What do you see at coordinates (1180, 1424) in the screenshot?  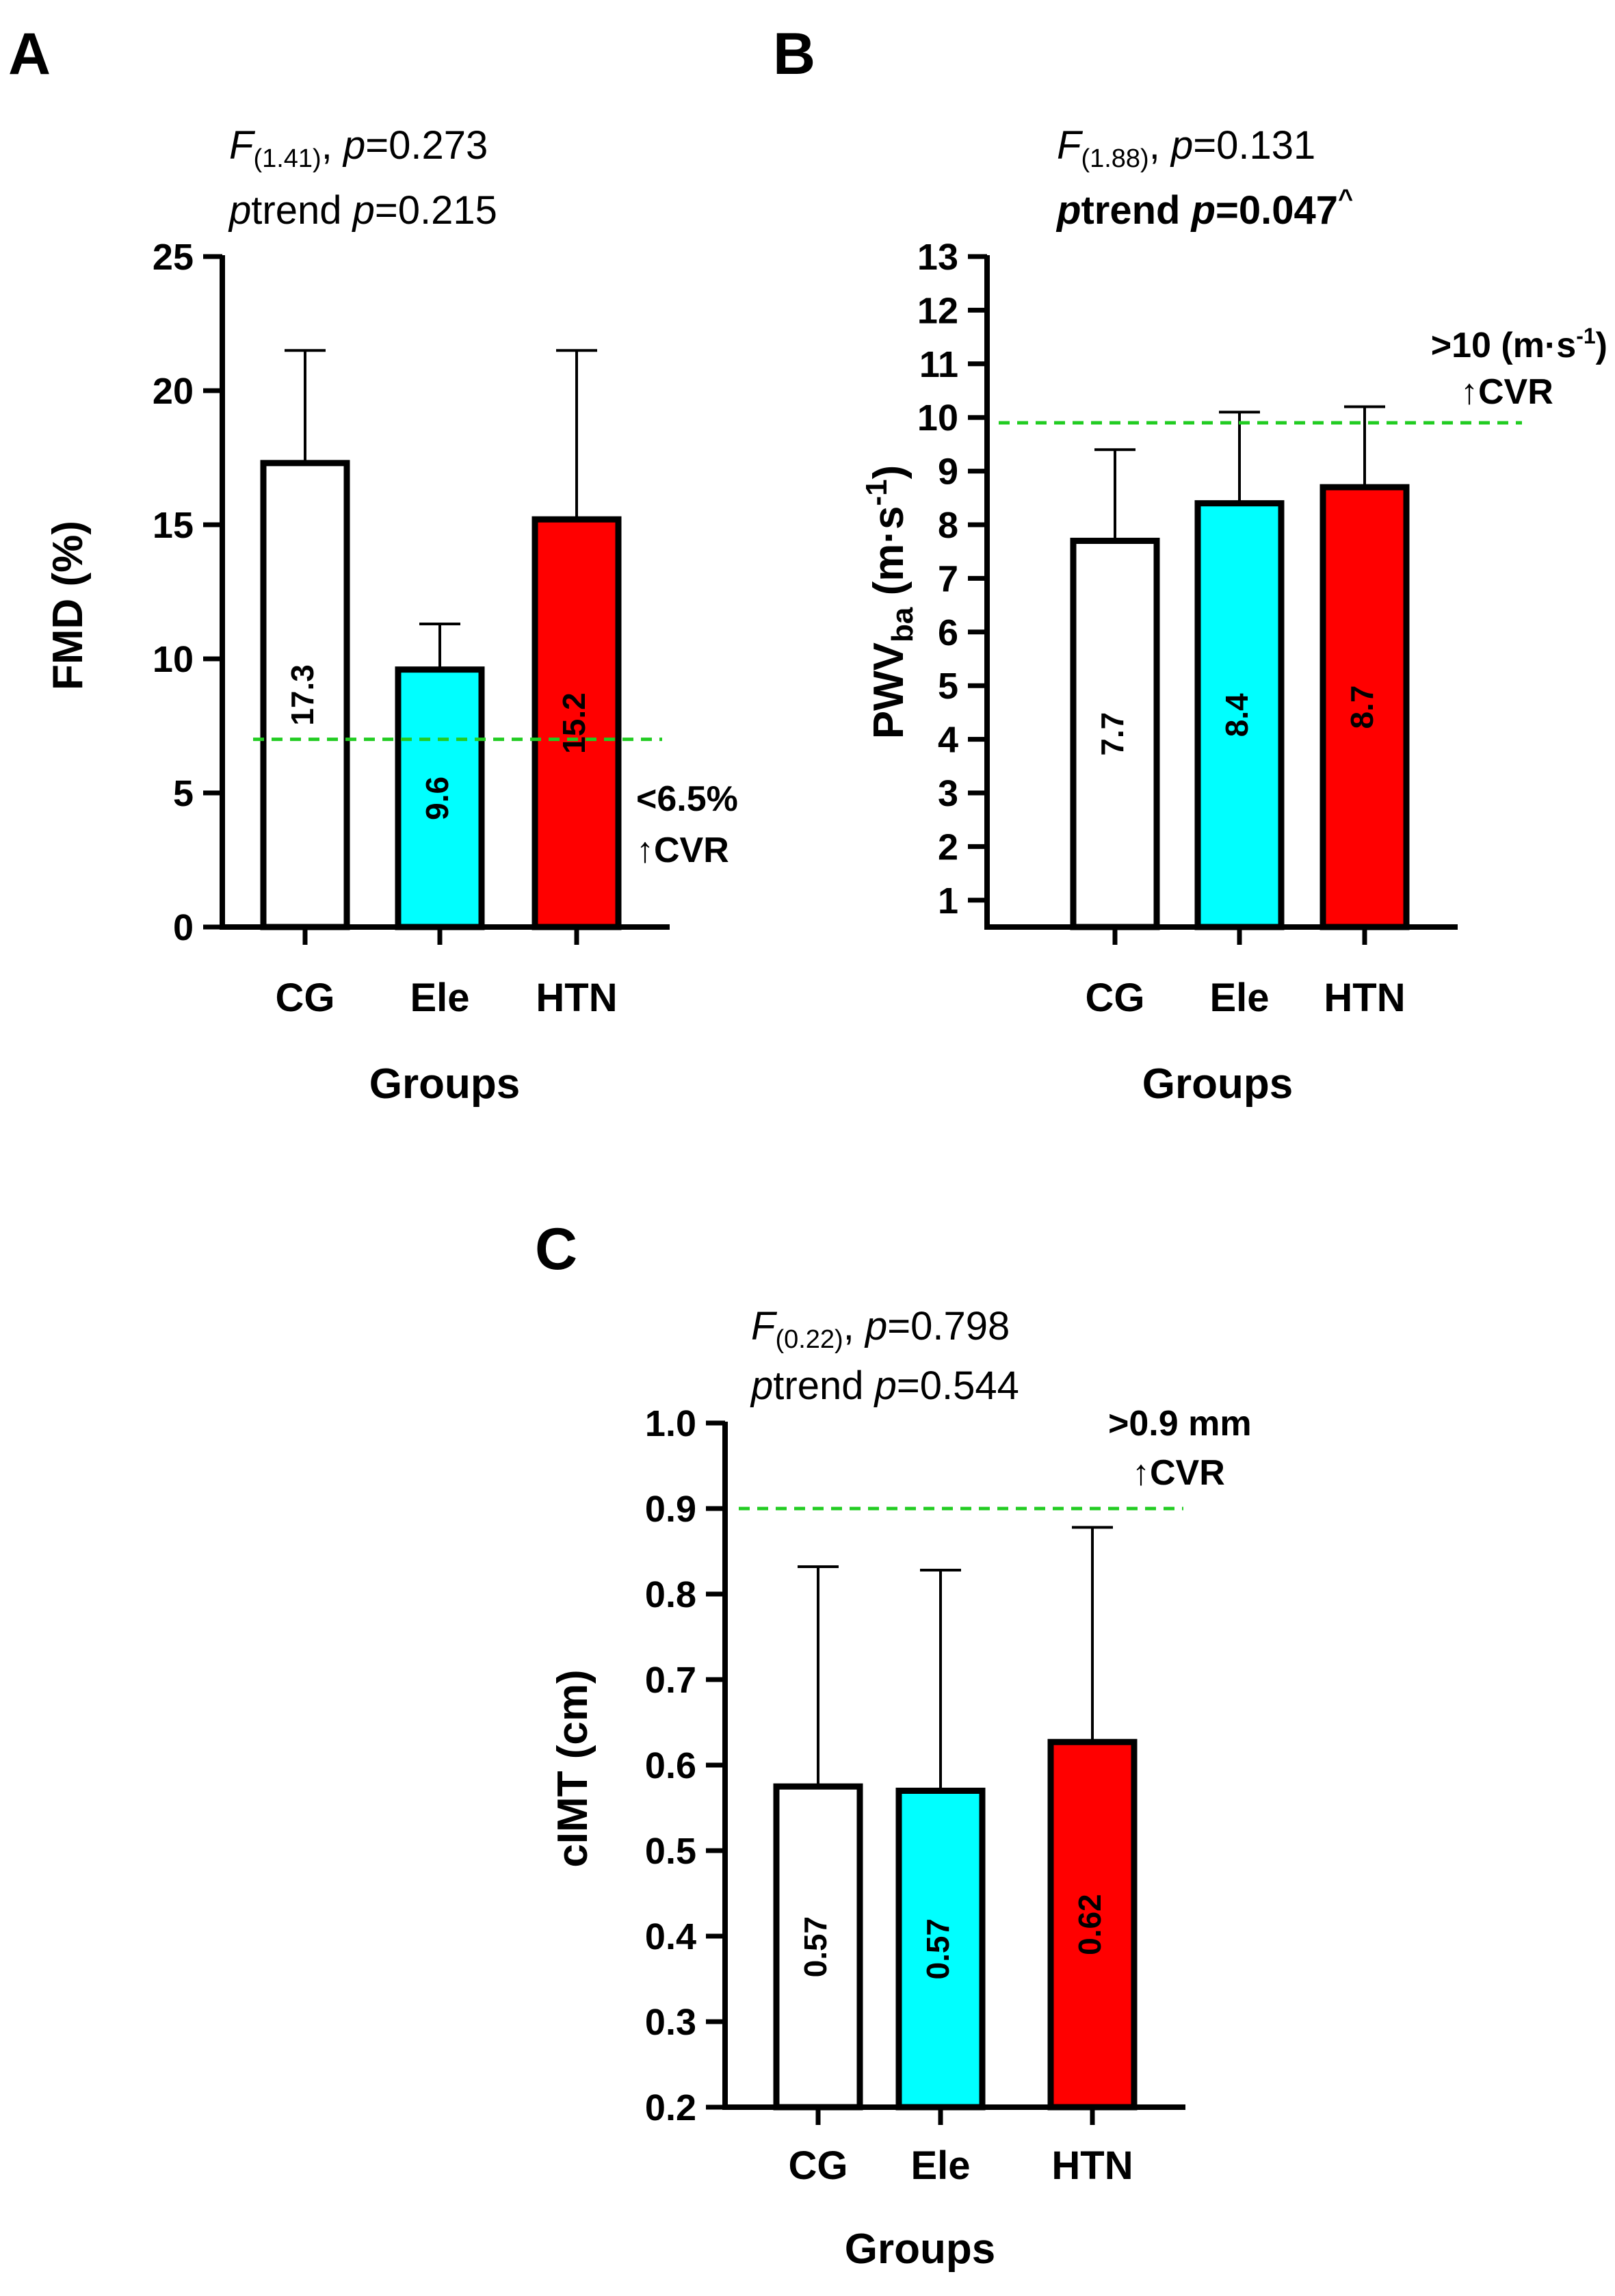 I see `panel-c-threshold-label: >0.9 mm` at bounding box center [1180, 1424].